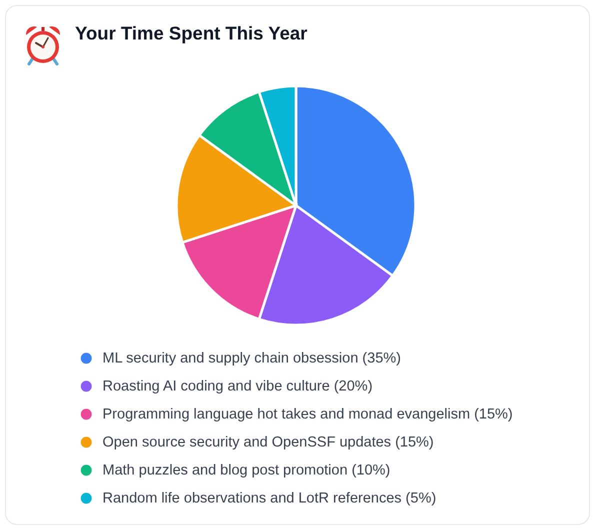 The width and height of the screenshot is (595, 530). Describe the element at coordinates (237, 386) in the screenshot. I see `legend-label: Roasting AI coding and vibe culture (20%)` at that location.